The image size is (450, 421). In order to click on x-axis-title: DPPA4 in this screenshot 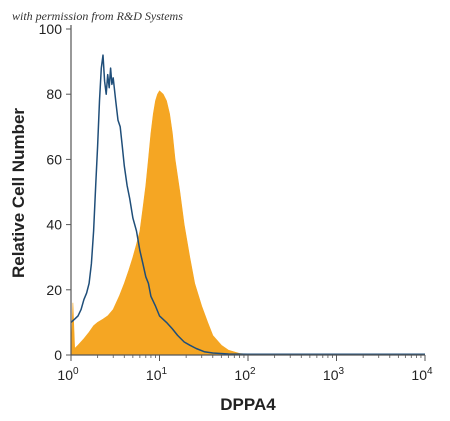, I will do `click(248, 404)`.